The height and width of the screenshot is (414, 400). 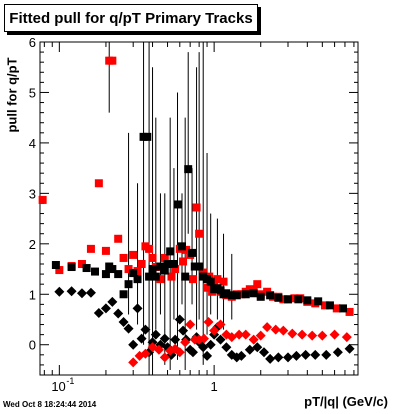 What do you see at coordinates (32, 345) in the screenshot?
I see `y-tick-label: 0` at bounding box center [32, 345].